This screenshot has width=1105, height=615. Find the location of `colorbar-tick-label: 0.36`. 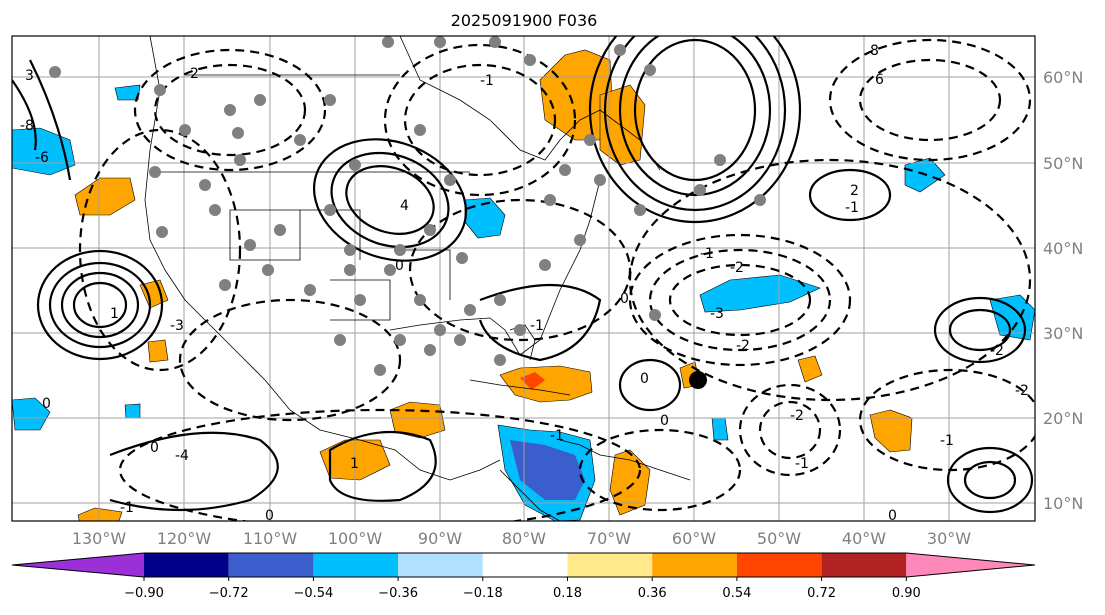

colorbar-tick-label: 0.36 is located at coordinates (652, 593).